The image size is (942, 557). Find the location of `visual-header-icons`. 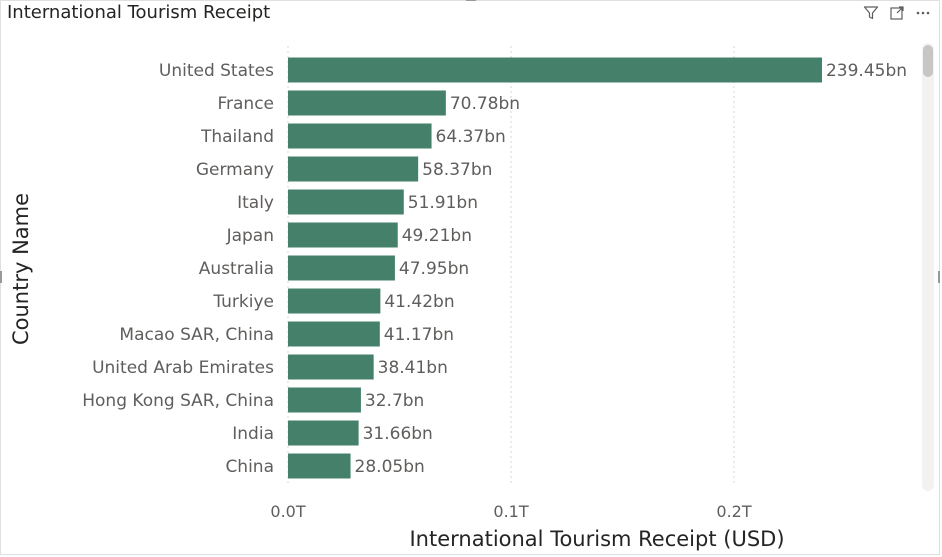

visual-header-icons is located at coordinates (897, 13).